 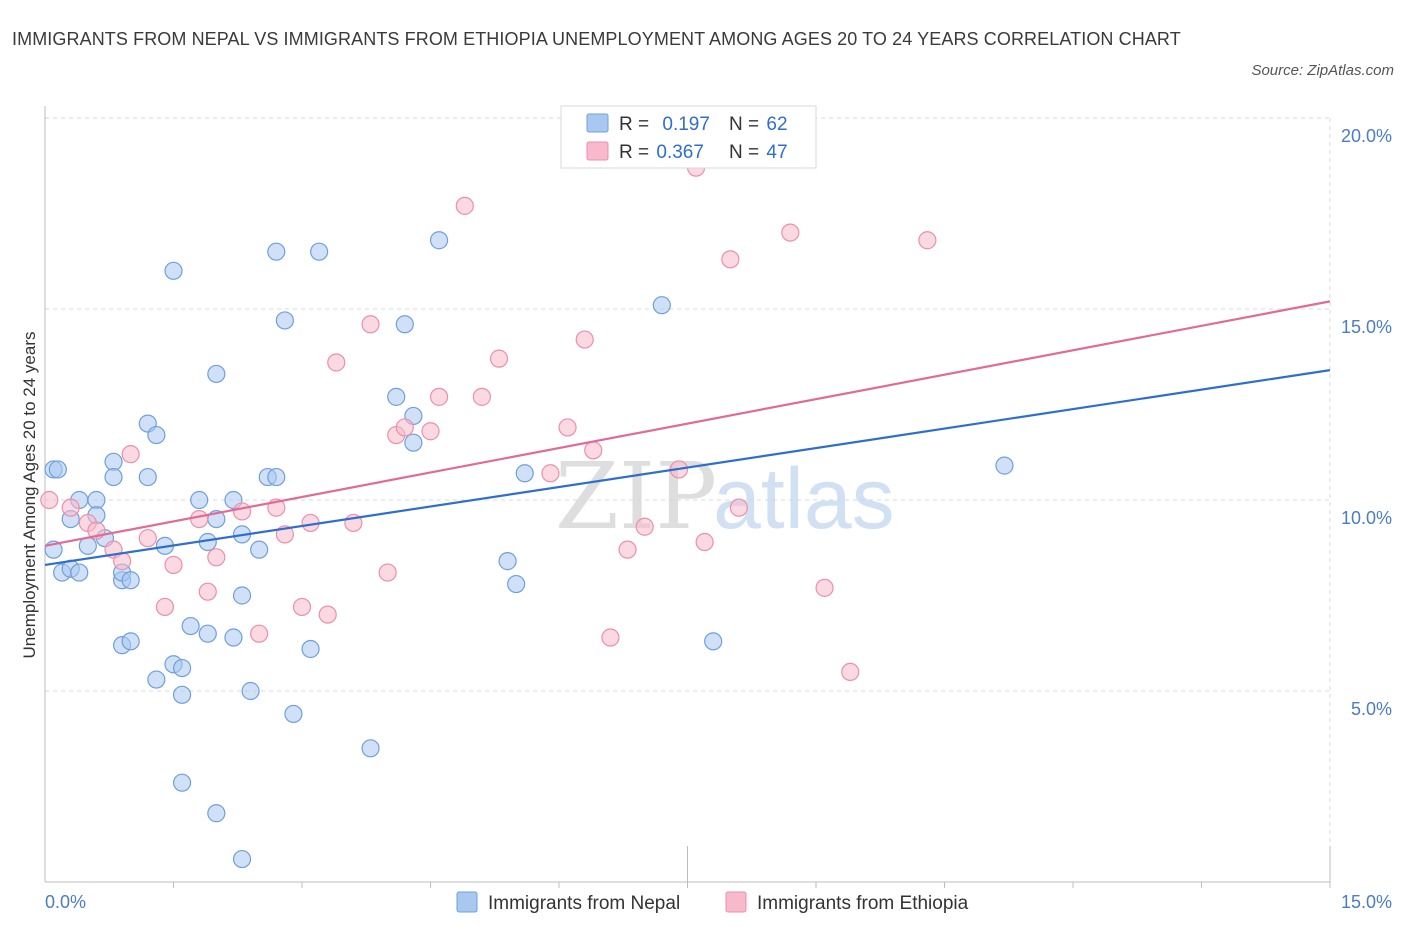 I want to click on y-tick-label-2: 15.0%, so click(x=1366, y=327).